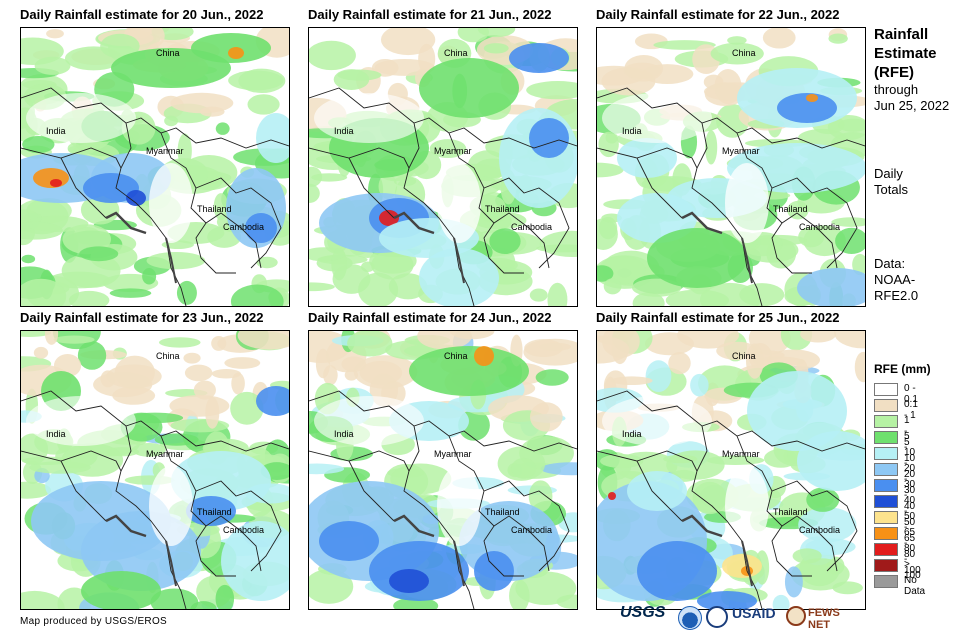  I want to click on info-data-label: Data:, so click(890, 263).